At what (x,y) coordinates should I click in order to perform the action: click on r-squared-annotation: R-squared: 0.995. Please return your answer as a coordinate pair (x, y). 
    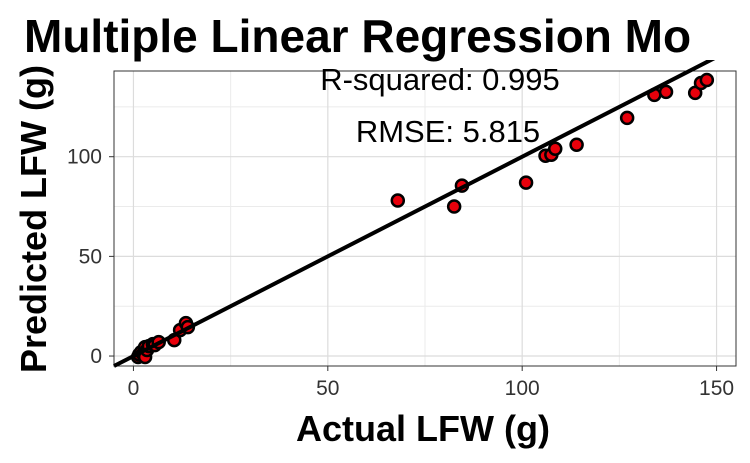
    Looking at the image, I should click on (440, 79).